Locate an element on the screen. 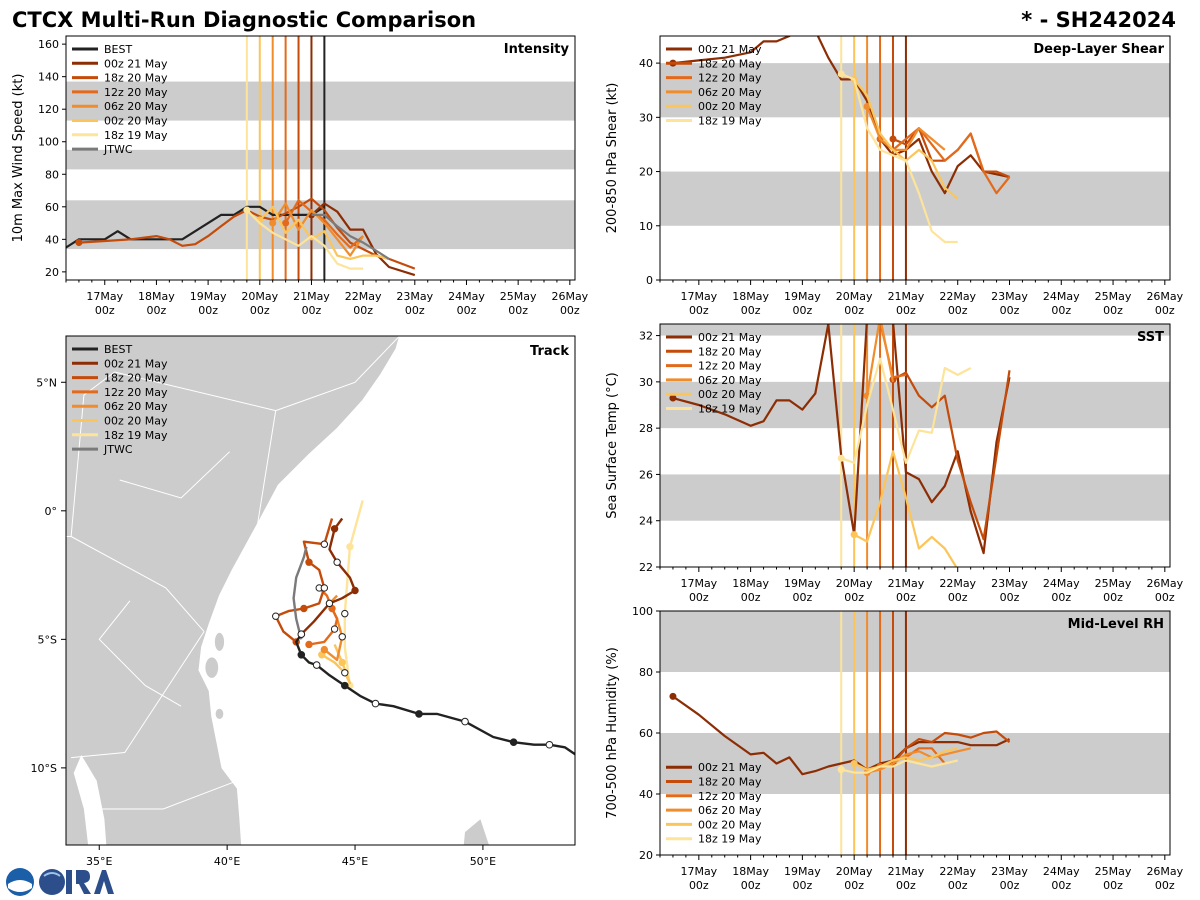 This screenshot has height=900, width=1200. cira-noaa-logo is located at coordinates (60, 882).